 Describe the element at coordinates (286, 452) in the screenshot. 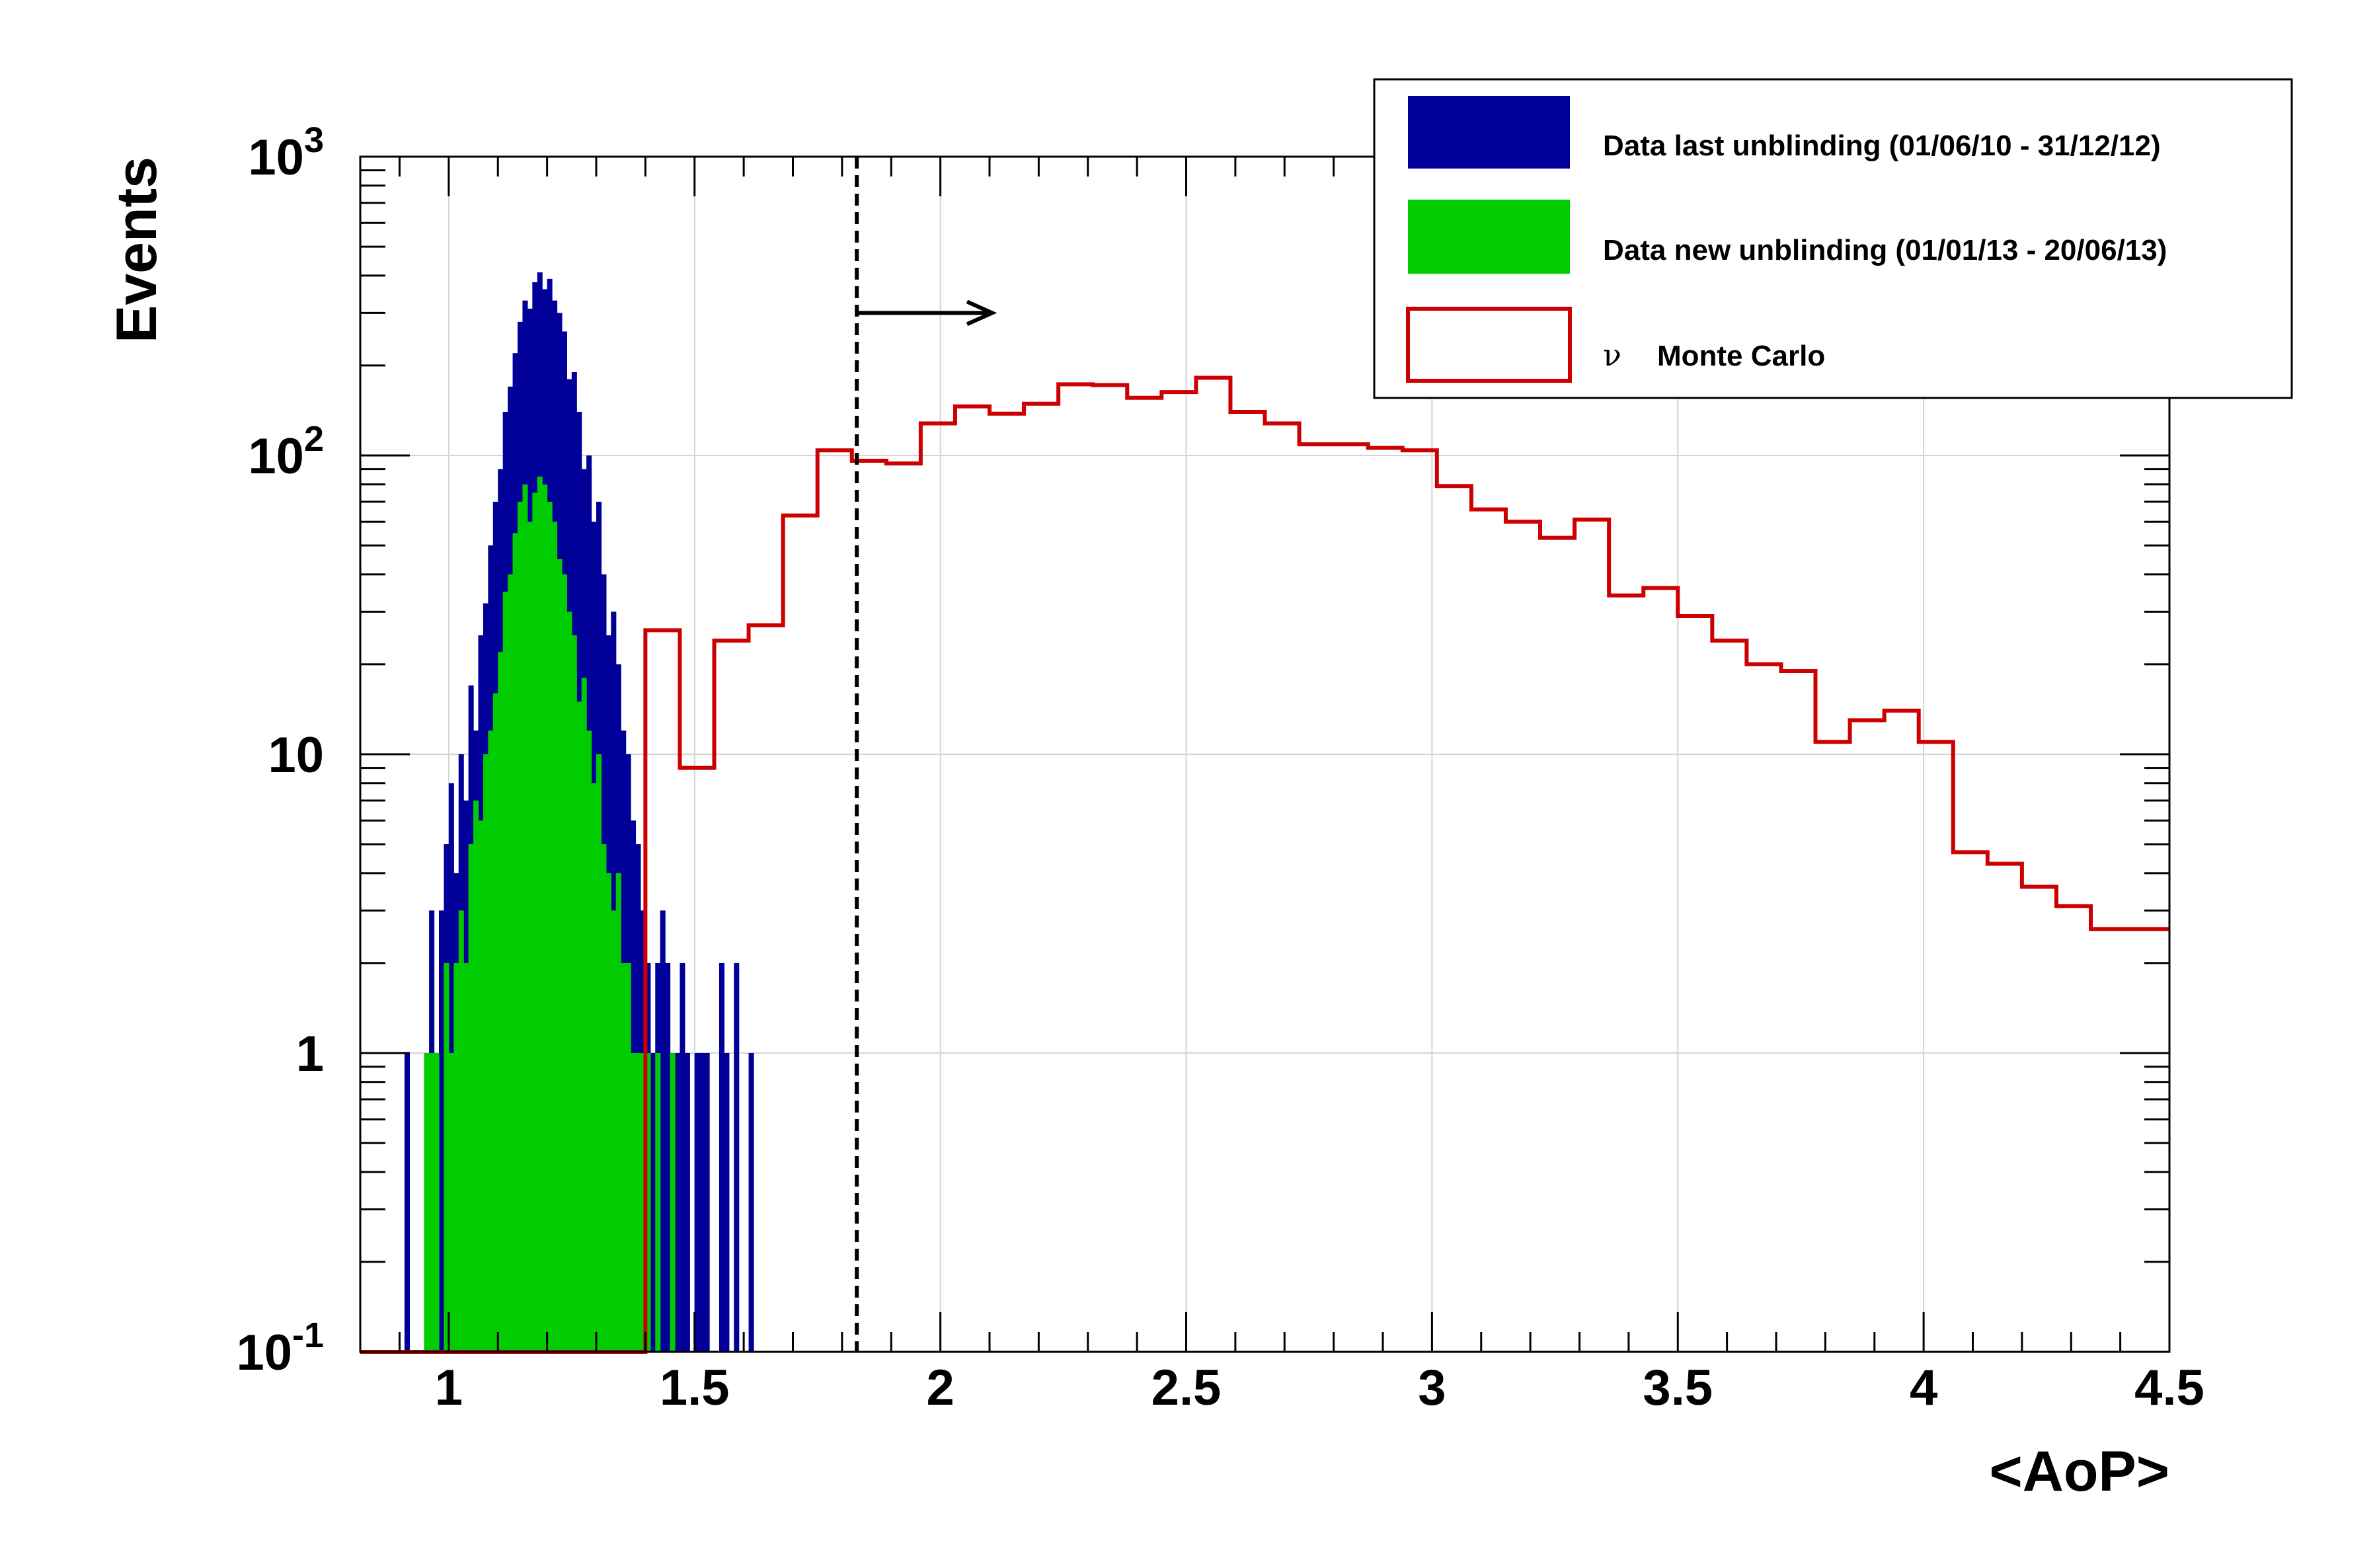

I see `y-tick-label: 10²` at that location.